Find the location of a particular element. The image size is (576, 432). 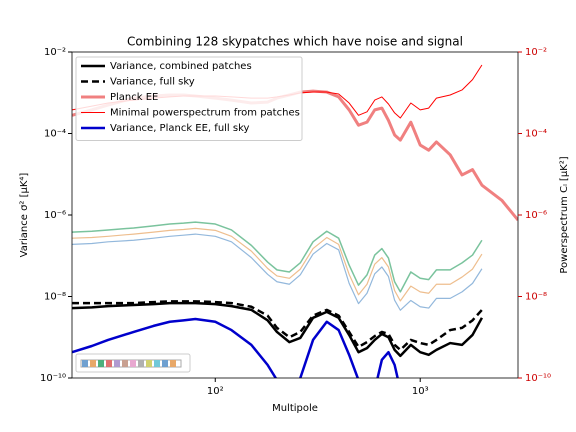

y-tick-label: 10⁻⁶ is located at coordinates (55, 215).